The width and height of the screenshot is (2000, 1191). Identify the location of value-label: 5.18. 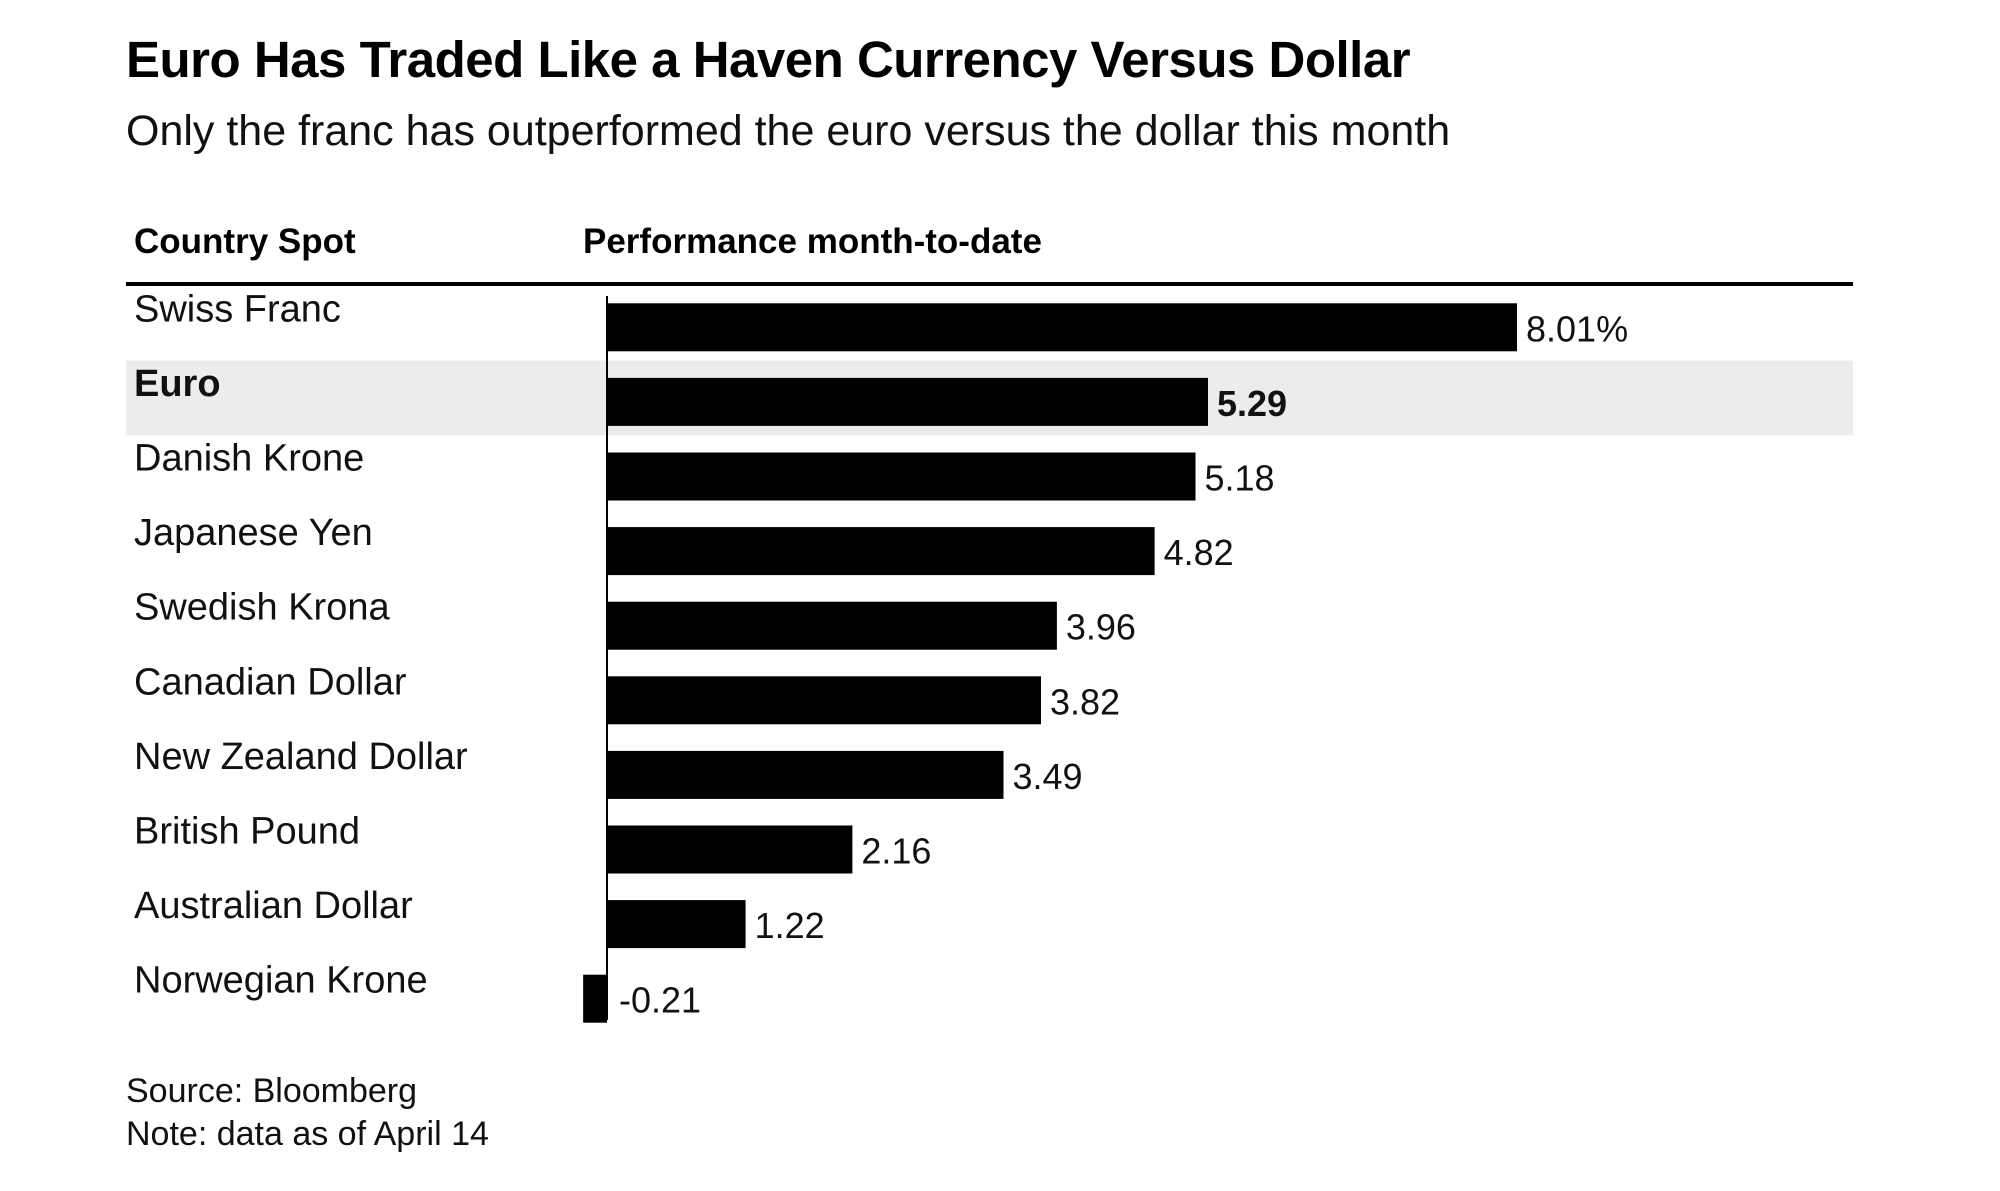
(1239, 478).